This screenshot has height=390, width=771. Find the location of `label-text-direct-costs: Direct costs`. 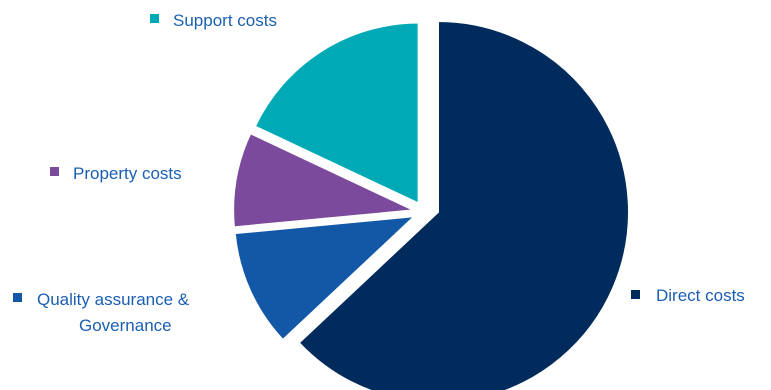

label-text-direct-costs: Direct costs is located at coordinates (700, 295).